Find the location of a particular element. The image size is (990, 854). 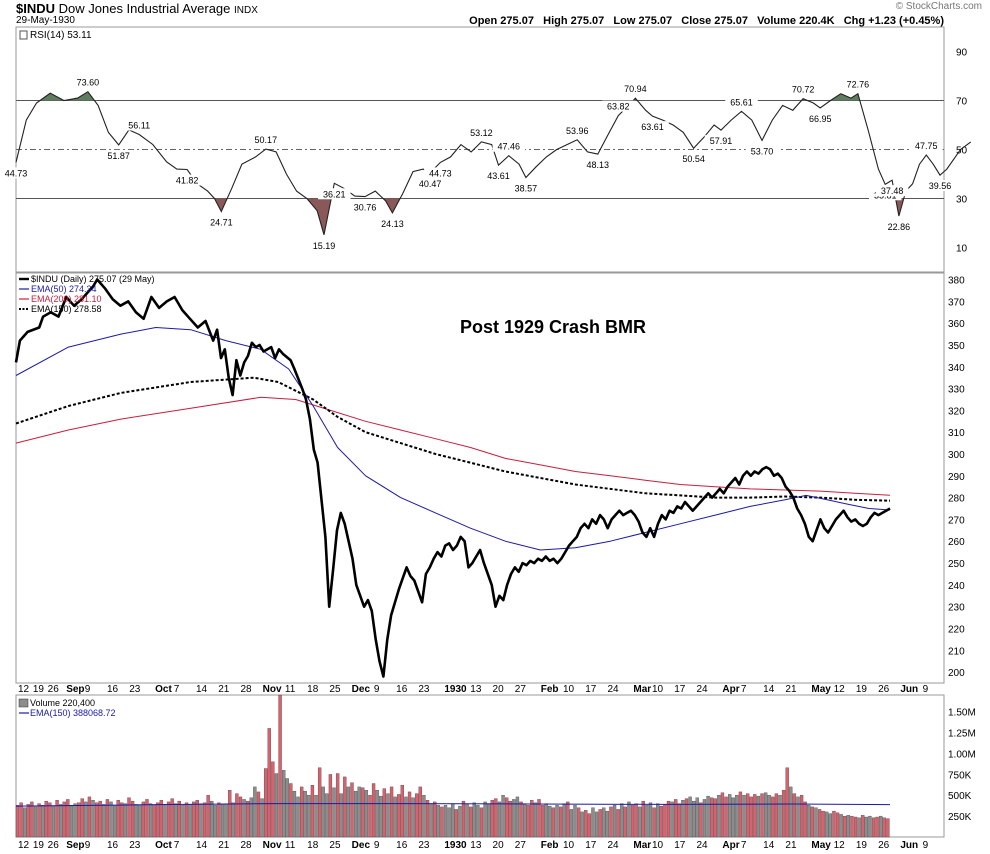

rsi-annotation: 22.86 is located at coordinates (899, 227).